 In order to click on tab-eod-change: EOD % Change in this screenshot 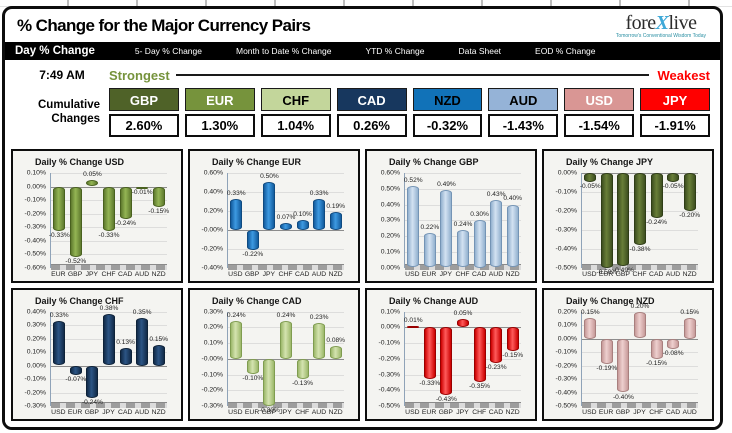, I will do `click(565, 51)`.